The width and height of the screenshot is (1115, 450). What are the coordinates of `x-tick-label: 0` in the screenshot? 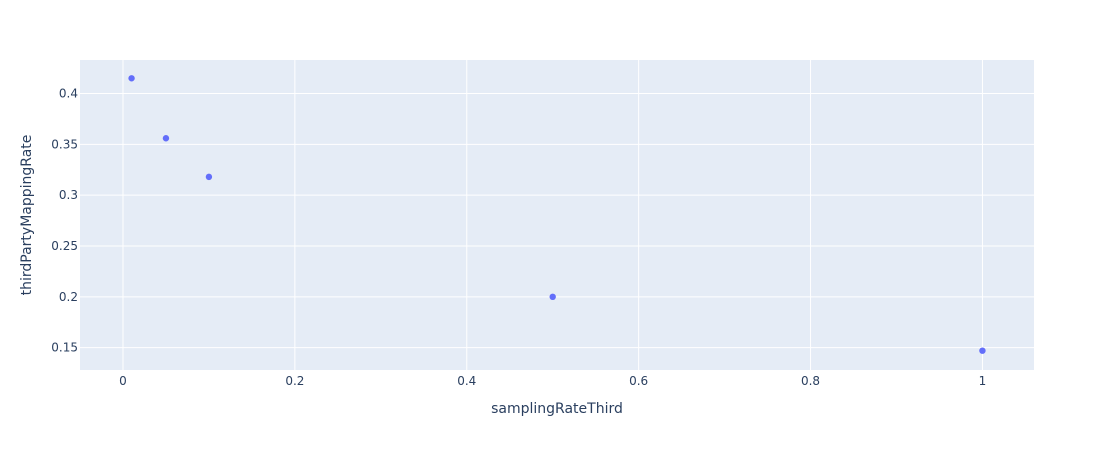 It's located at (123, 381).